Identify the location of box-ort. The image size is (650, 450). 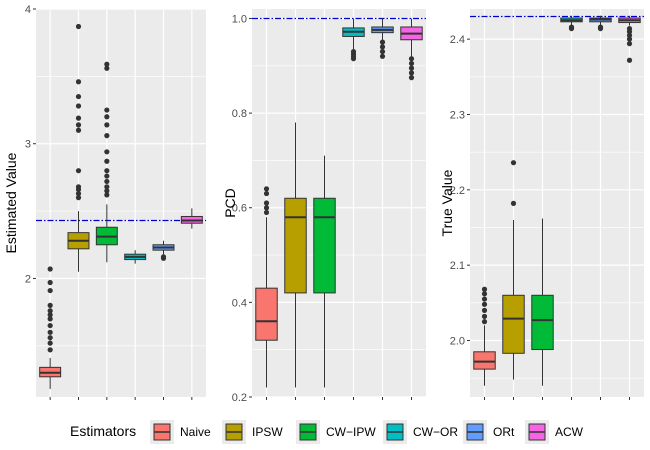
(382, 38).